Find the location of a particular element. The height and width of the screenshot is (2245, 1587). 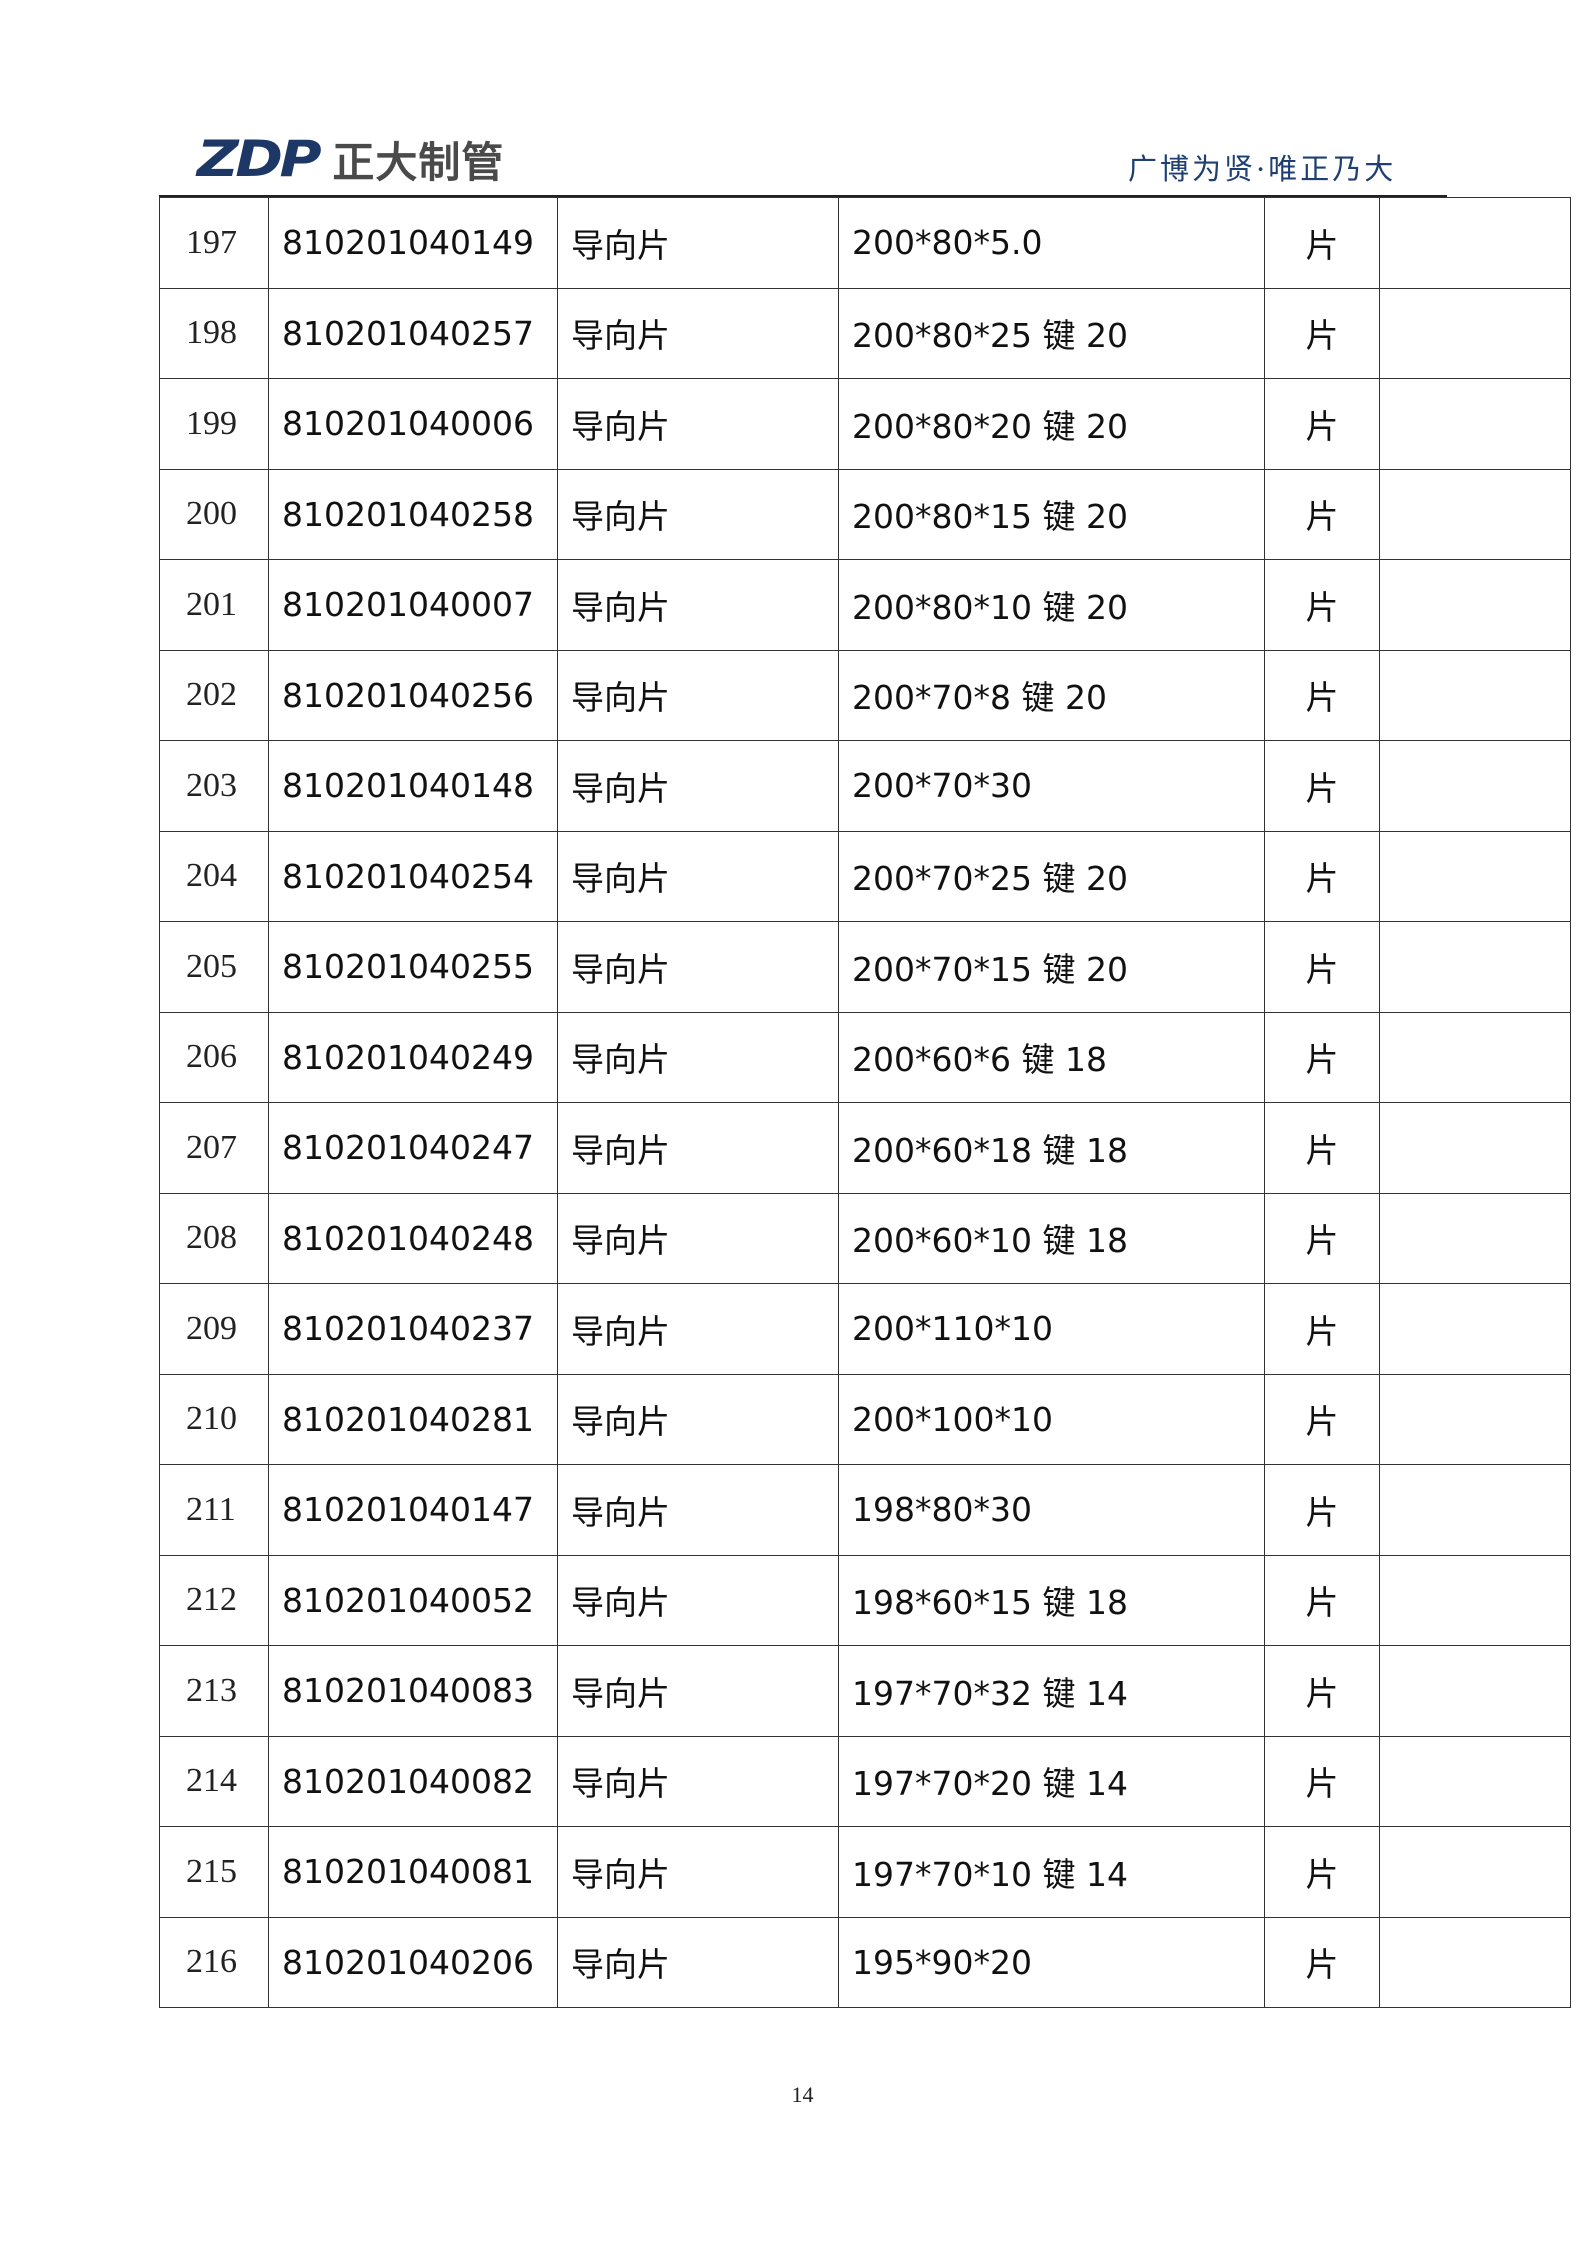

row-number-cell: 209 is located at coordinates (214, 1329).